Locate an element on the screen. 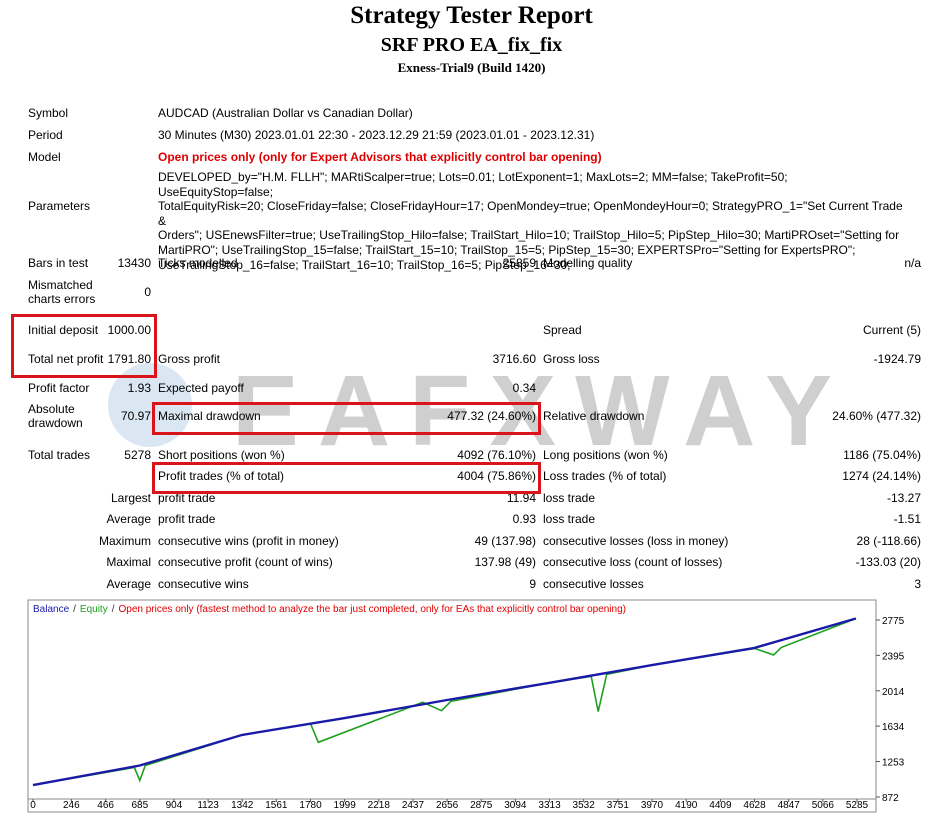  report-title: Strategy Tester Report is located at coordinates (471, 15).